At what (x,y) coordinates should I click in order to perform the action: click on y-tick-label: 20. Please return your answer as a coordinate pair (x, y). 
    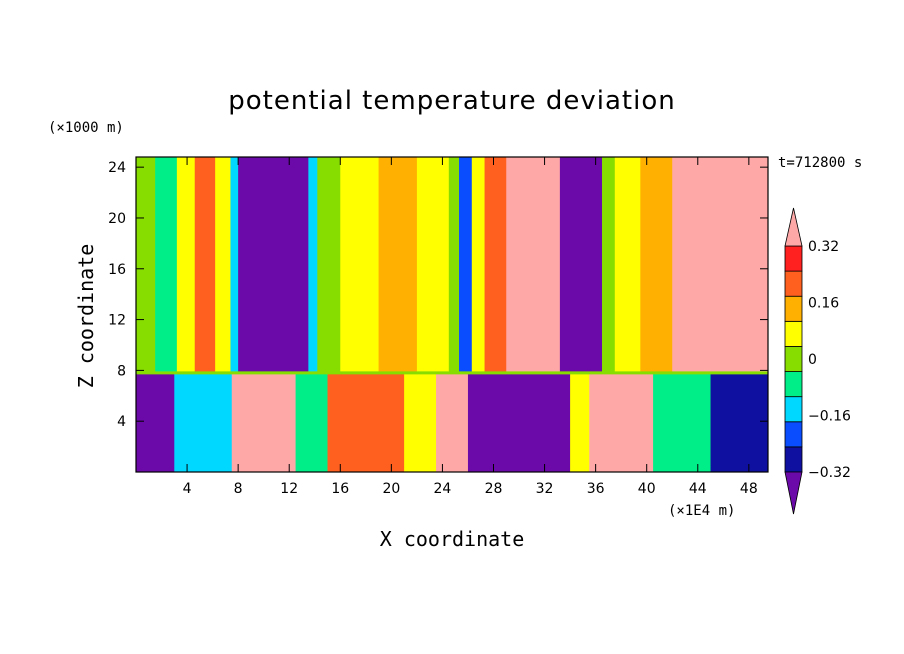
    Looking at the image, I should click on (117, 219).